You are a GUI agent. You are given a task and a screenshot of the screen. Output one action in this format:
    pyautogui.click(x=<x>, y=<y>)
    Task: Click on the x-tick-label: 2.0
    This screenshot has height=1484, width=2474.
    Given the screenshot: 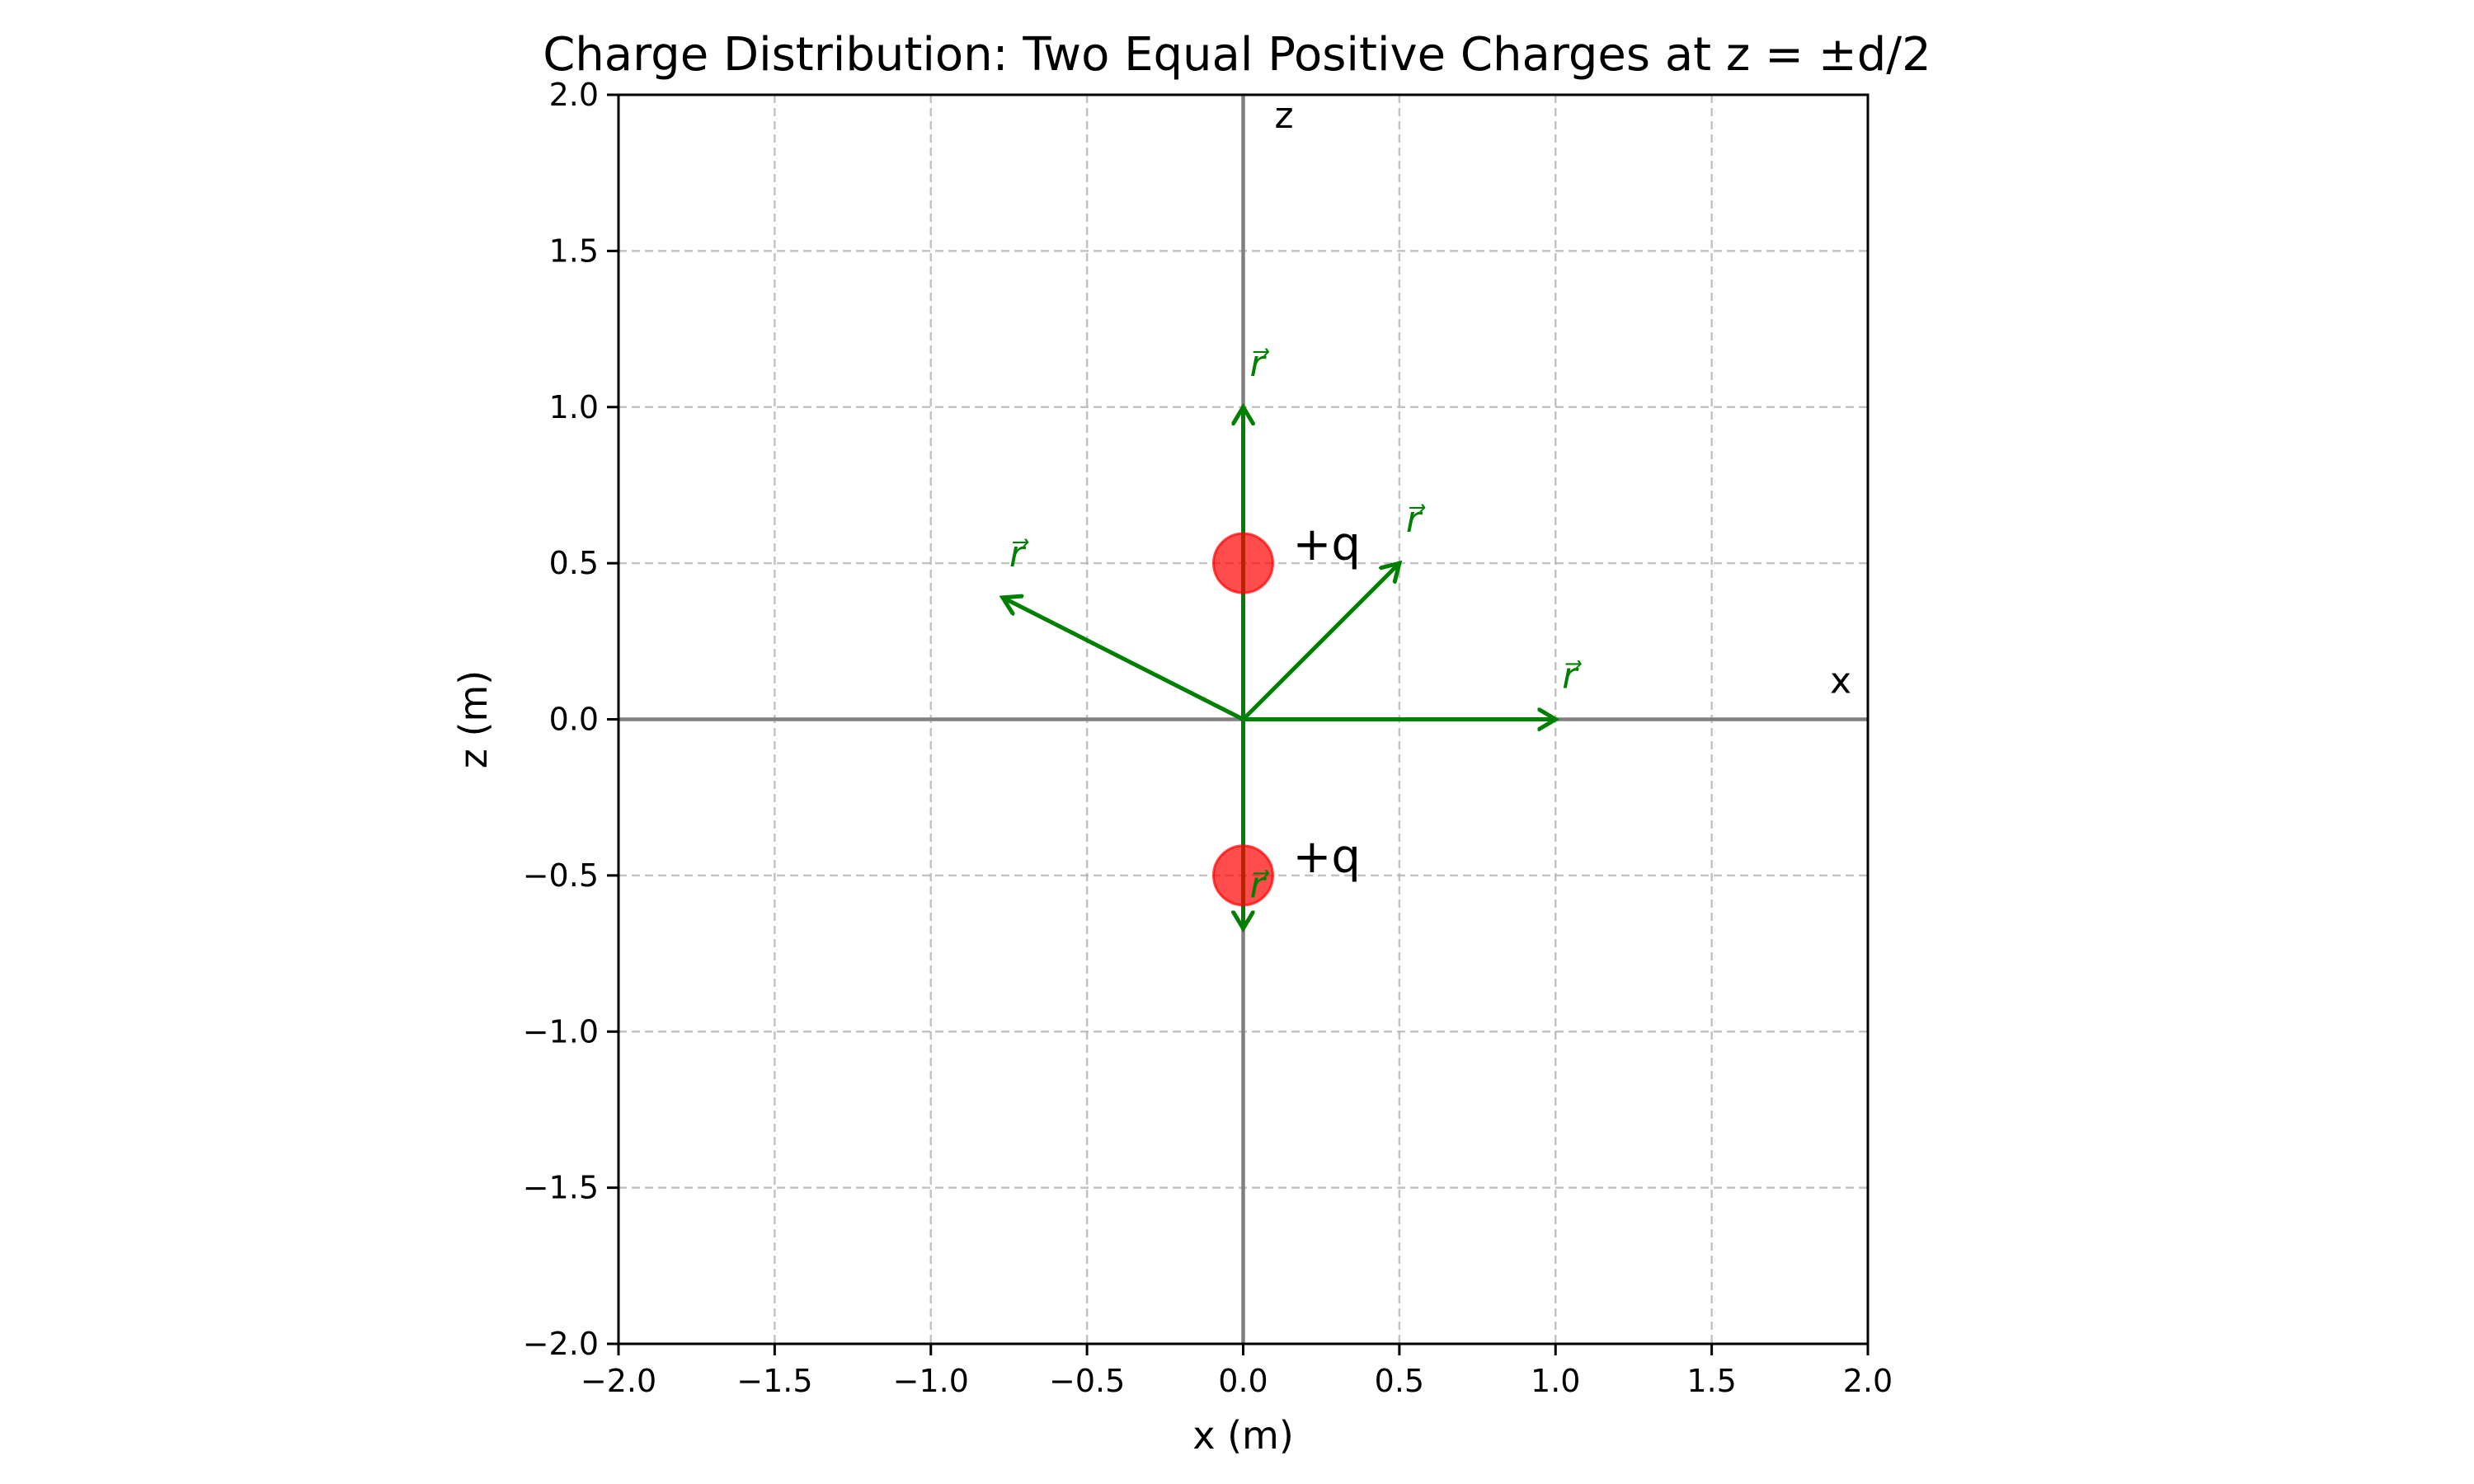 What is the action you would take?
    pyautogui.click(x=1868, y=1381)
    